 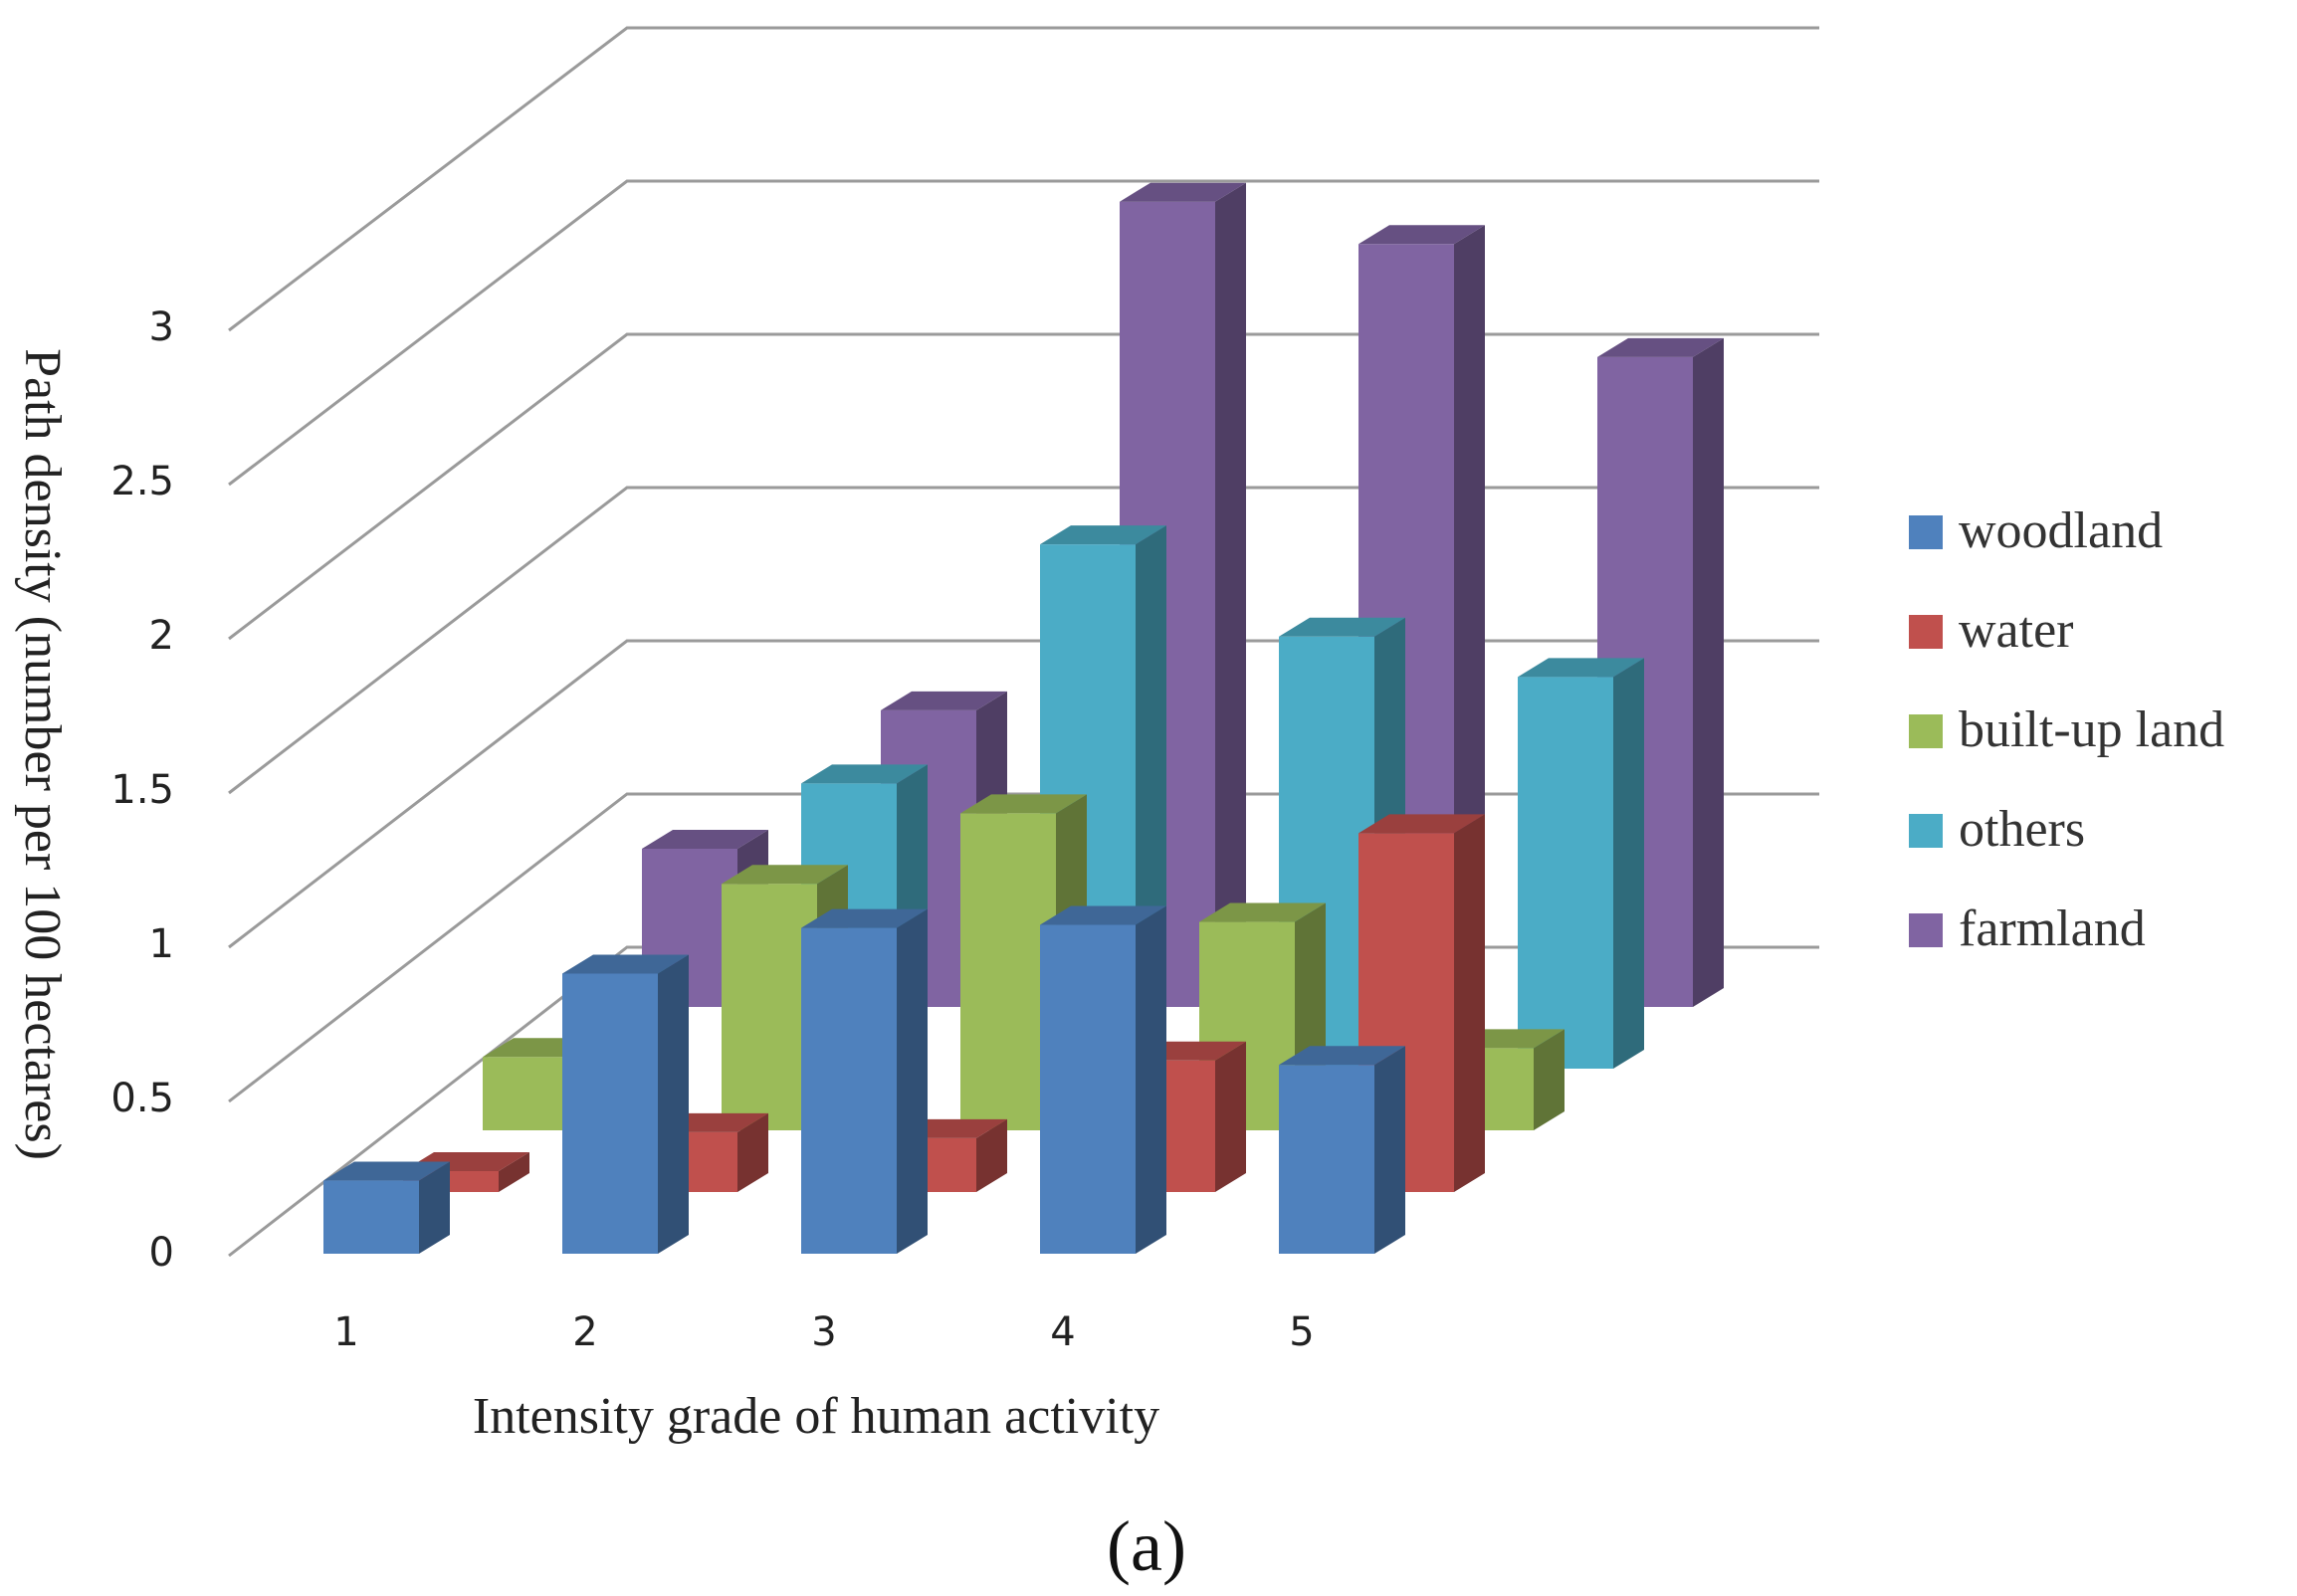 I want to click on legend: woodland water built-up land others farmland, so click(x=2066, y=730).